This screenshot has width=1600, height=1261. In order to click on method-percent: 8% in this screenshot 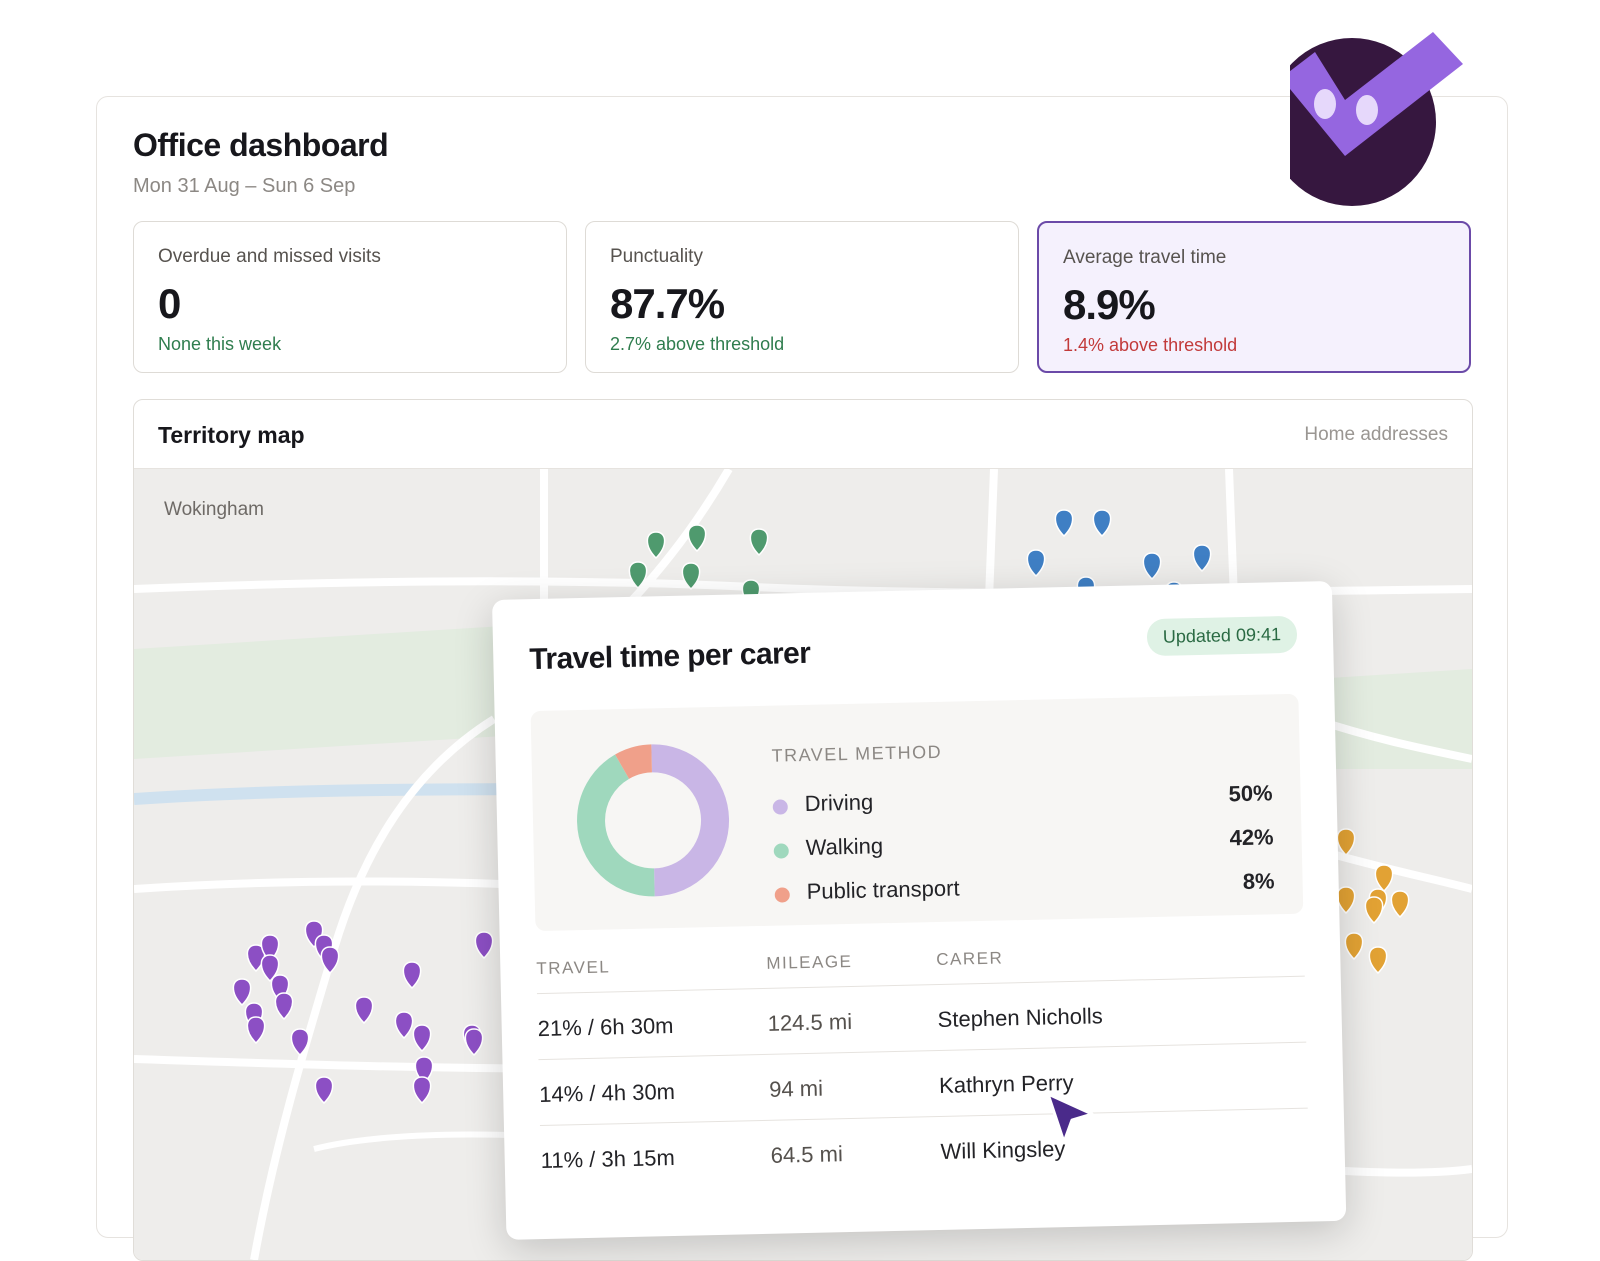, I will do `click(1258, 881)`.